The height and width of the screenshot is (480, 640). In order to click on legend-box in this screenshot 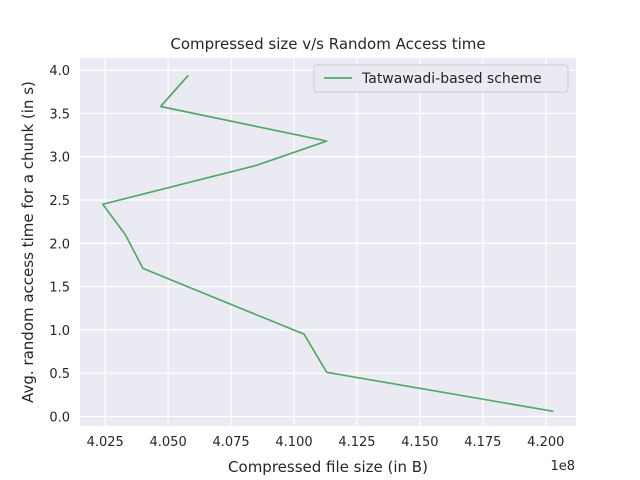, I will do `click(441, 78)`.